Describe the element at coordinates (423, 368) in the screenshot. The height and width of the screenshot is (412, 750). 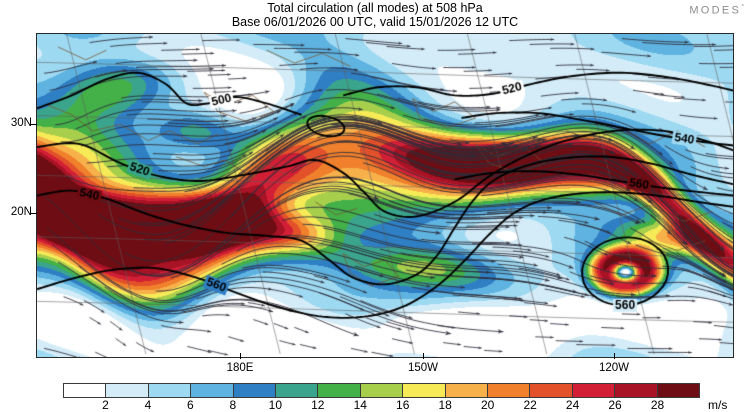
I see `lon-label-150w: 150W` at that location.